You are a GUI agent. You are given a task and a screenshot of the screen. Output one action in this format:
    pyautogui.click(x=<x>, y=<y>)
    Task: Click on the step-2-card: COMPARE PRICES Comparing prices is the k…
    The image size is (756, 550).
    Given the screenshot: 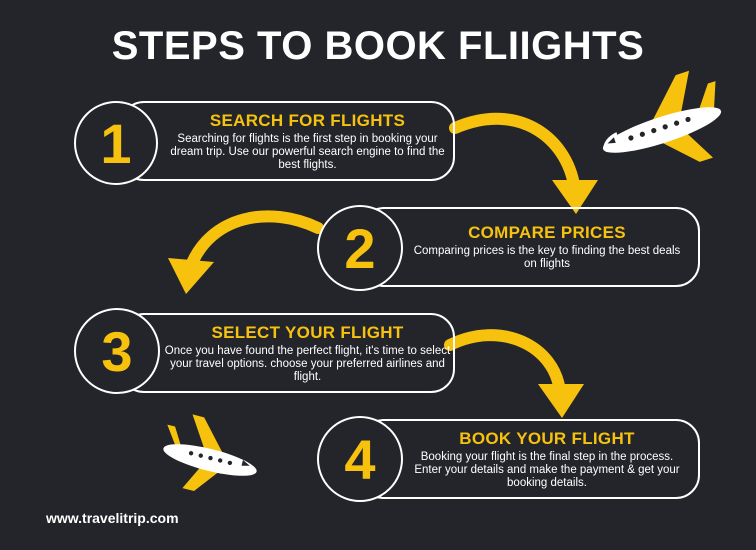 What is the action you would take?
    pyautogui.click(x=530, y=247)
    